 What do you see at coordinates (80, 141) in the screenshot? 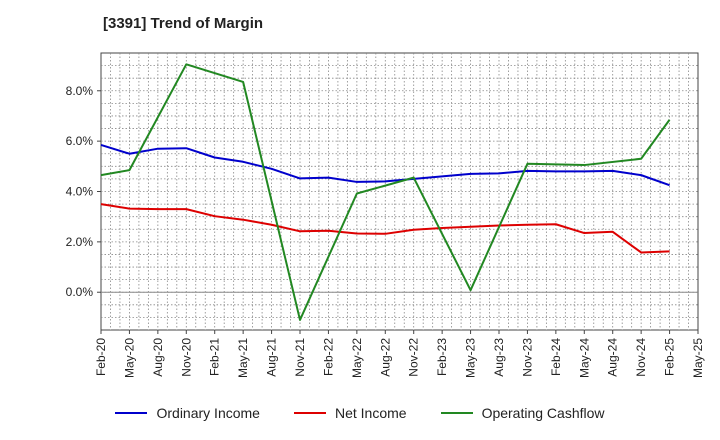
I see `y-tick-label: 6.0%` at bounding box center [80, 141].